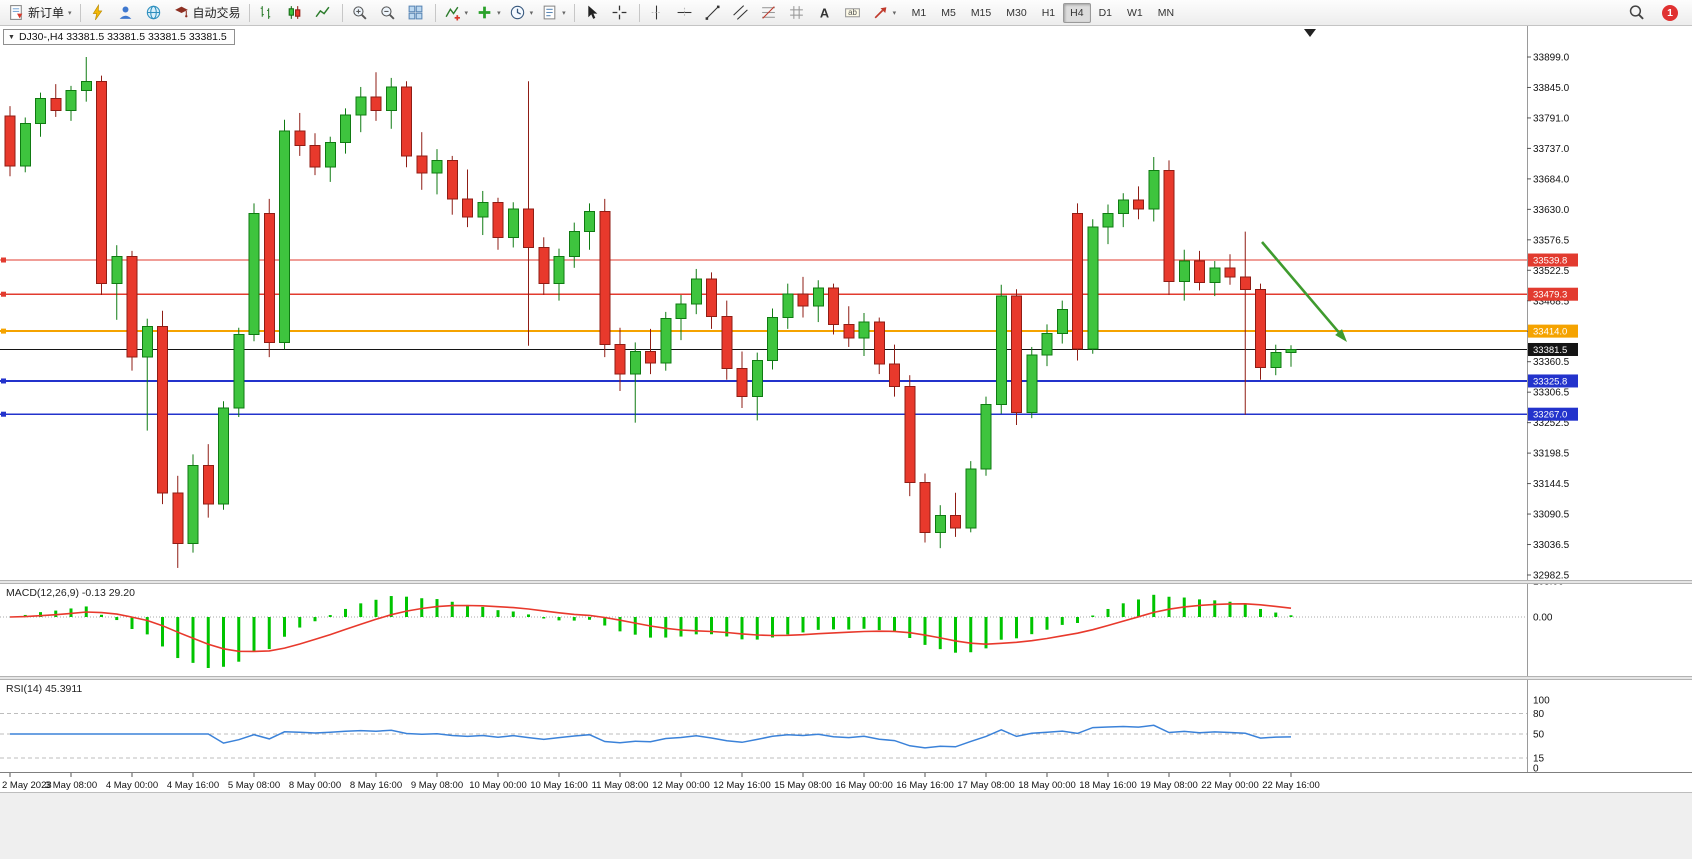 The height and width of the screenshot is (859, 1692). Describe the element at coordinates (324, 13) in the screenshot. I see `line-chart-button` at that location.